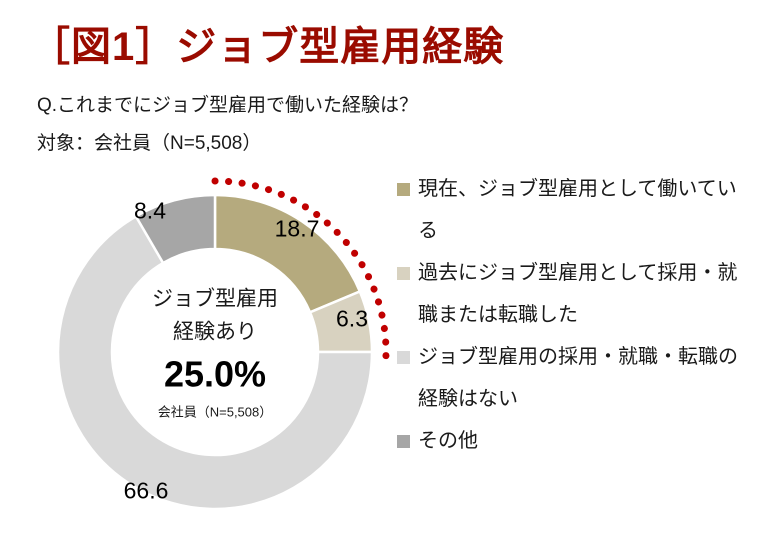 The width and height of the screenshot is (772, 548). I want to click on legend-item: 現在、ジョブ型雇用として働いている, so click(572, 210).